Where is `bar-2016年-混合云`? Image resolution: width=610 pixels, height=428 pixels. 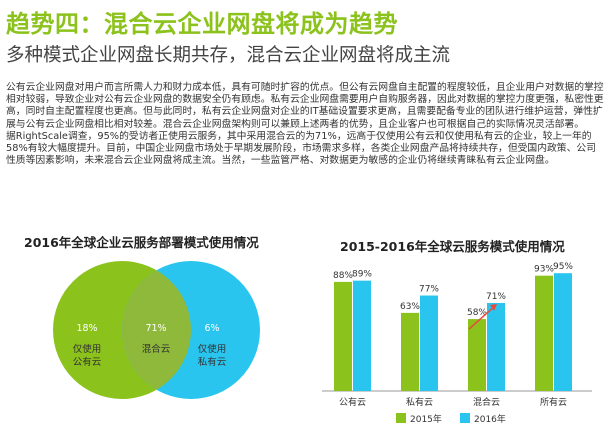
bar-2016年-混合云 is located at coordinates (496, 346).